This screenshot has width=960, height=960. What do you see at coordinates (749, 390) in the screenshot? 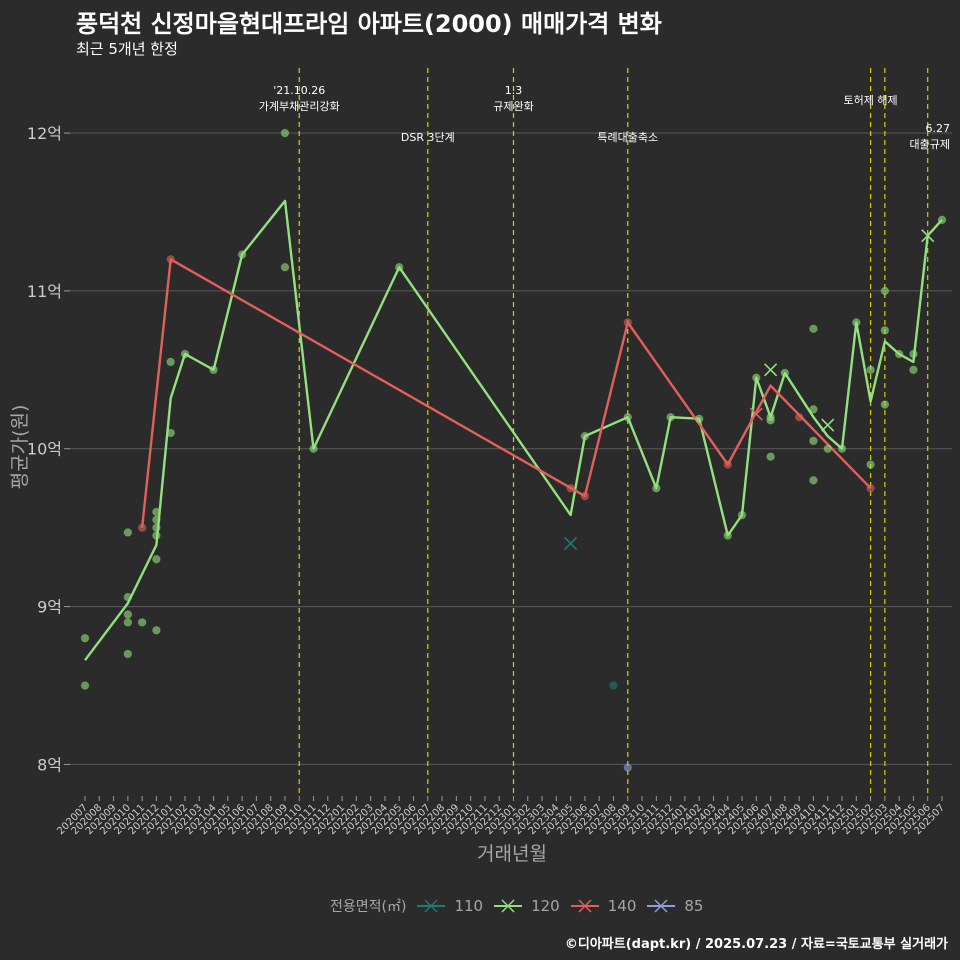
I see `cross-markers` at bounding box center [749, 390].